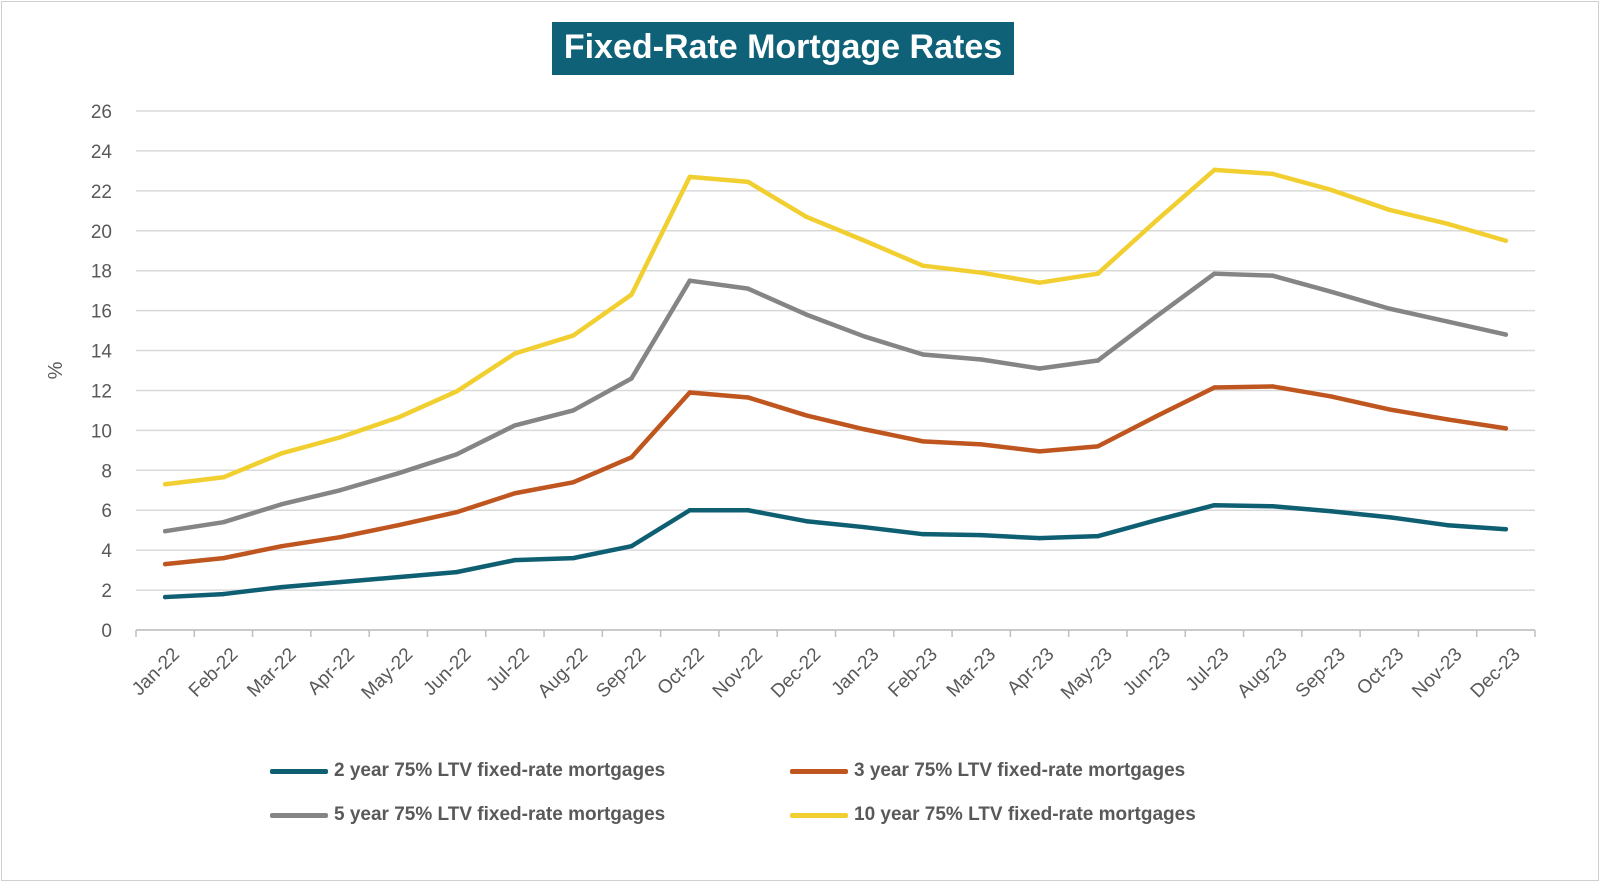  I want to click on y-tick-label: 2, so click(106, 591).